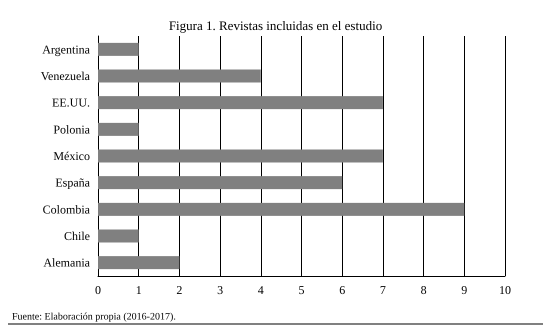  What do you see at coordinates (139, 290) in the screenshot?
I see `x-tick-label: 1` at bounding box center [139, 290].